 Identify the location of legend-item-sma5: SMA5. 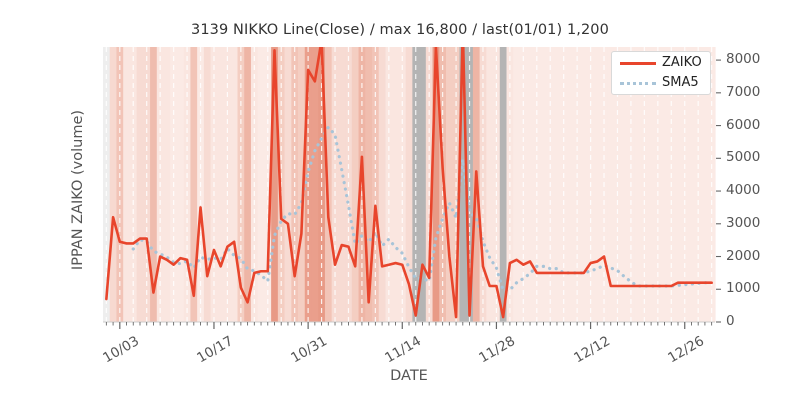
(662, 84).